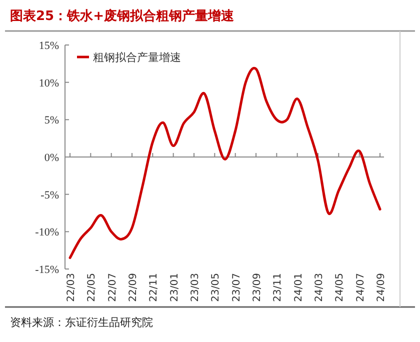 This screenshot has height=342, width=420. I want to click on x-tick-label: 23/01, so click(174, 287).